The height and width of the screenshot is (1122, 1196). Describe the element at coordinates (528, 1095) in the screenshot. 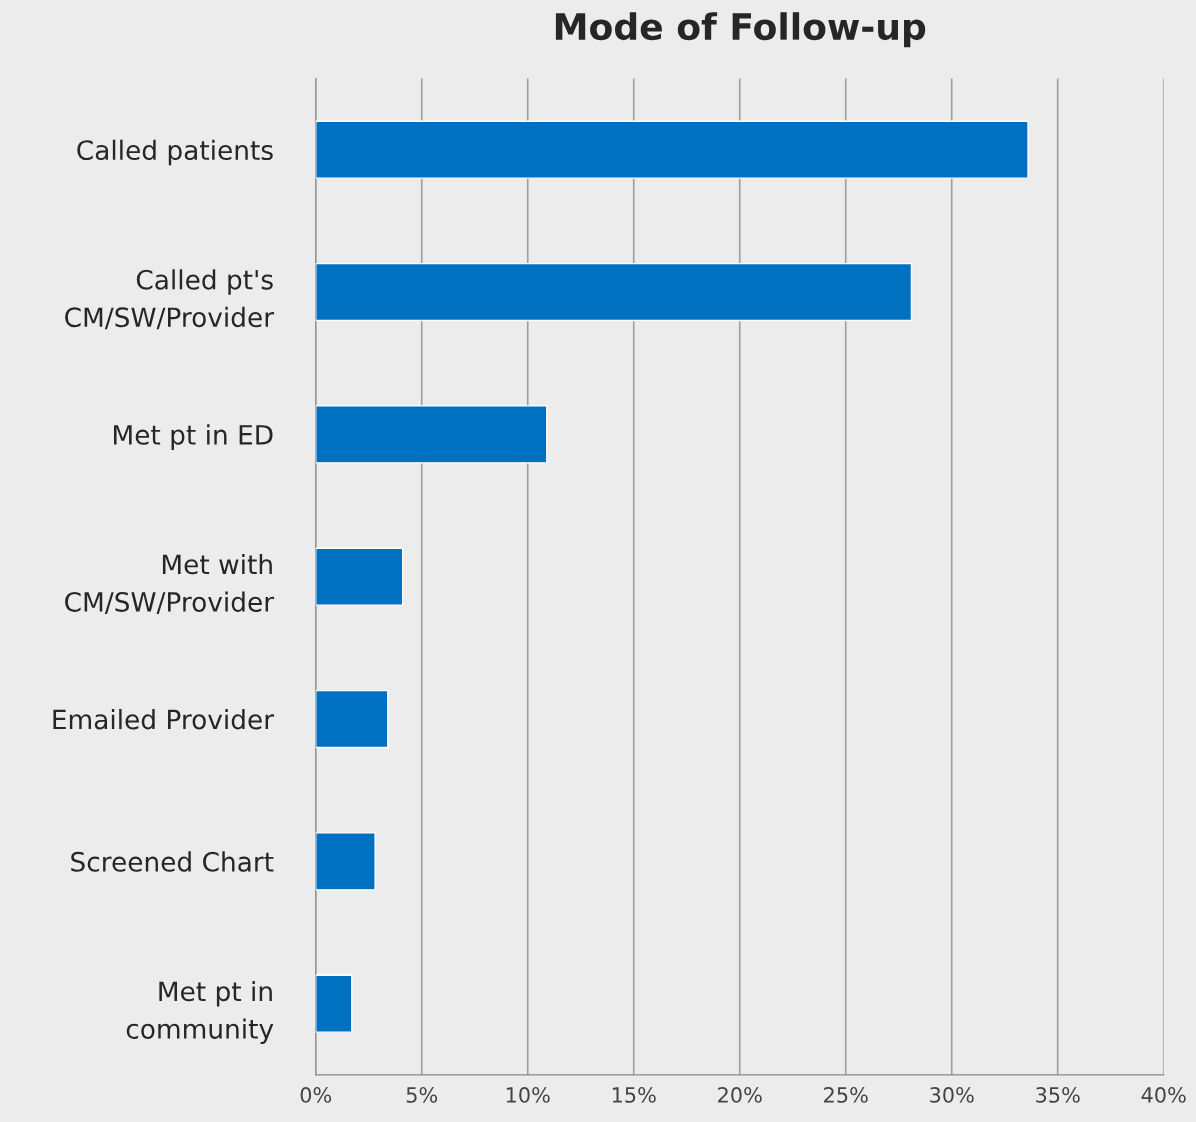

I see `x-tick-label: 10%` at that location.